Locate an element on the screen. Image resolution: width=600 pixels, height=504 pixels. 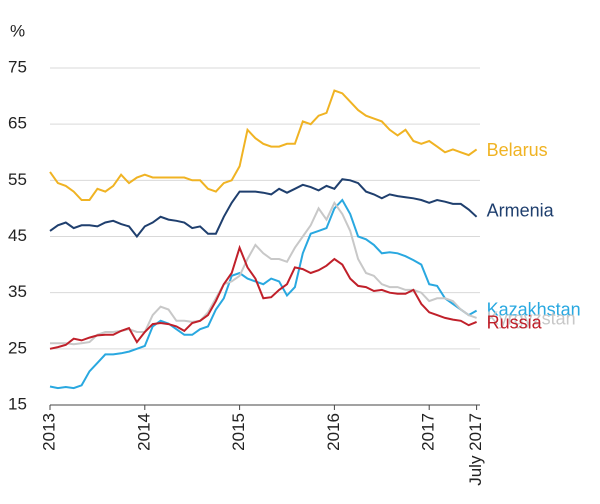
series-line is located at coordinates (263, 208).